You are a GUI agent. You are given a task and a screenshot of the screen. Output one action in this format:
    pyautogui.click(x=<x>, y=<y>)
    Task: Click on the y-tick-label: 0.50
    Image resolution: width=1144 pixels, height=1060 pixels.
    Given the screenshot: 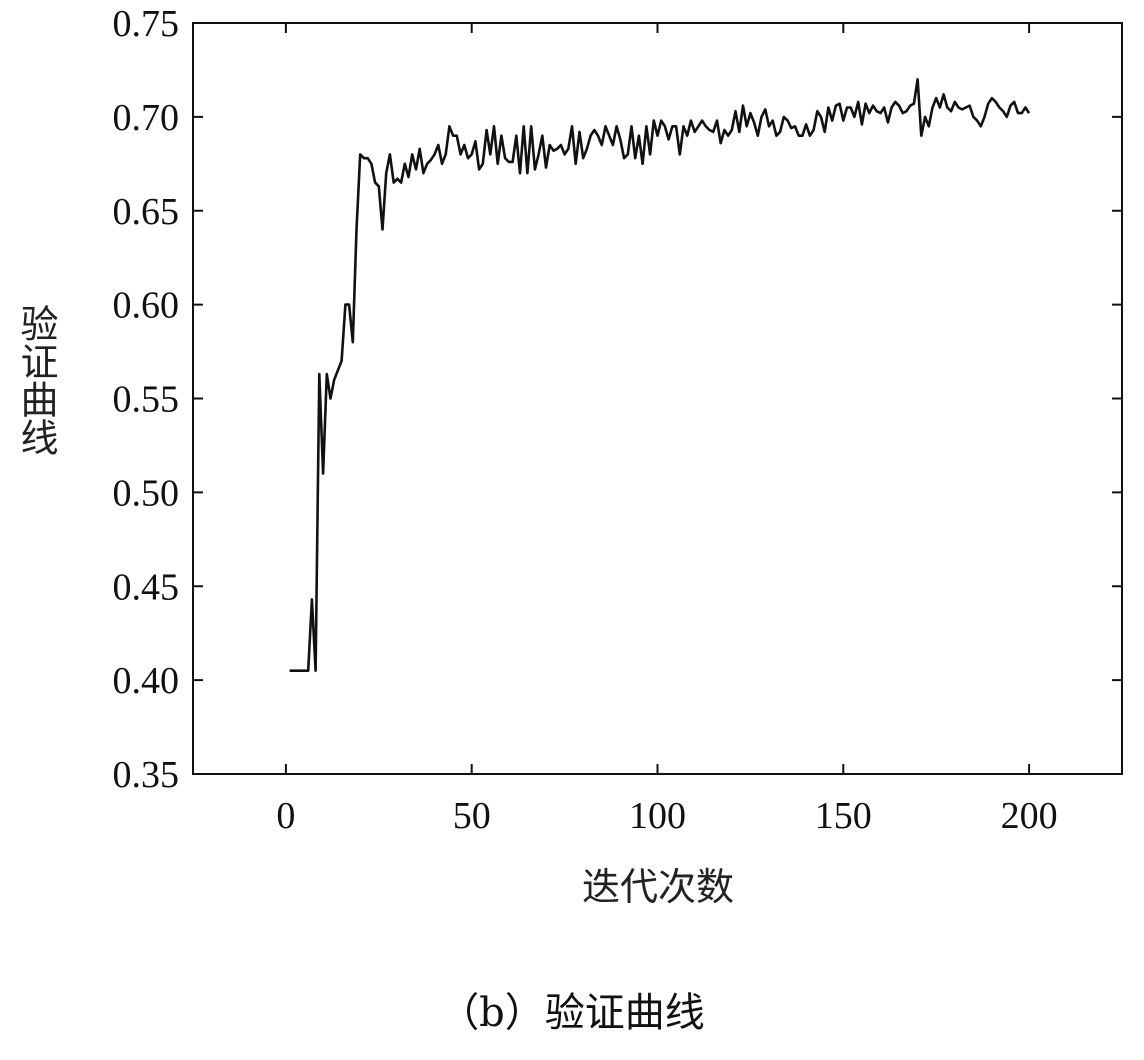 What is the action you would take?
    pyautogui.click(x=146, y=493)
    